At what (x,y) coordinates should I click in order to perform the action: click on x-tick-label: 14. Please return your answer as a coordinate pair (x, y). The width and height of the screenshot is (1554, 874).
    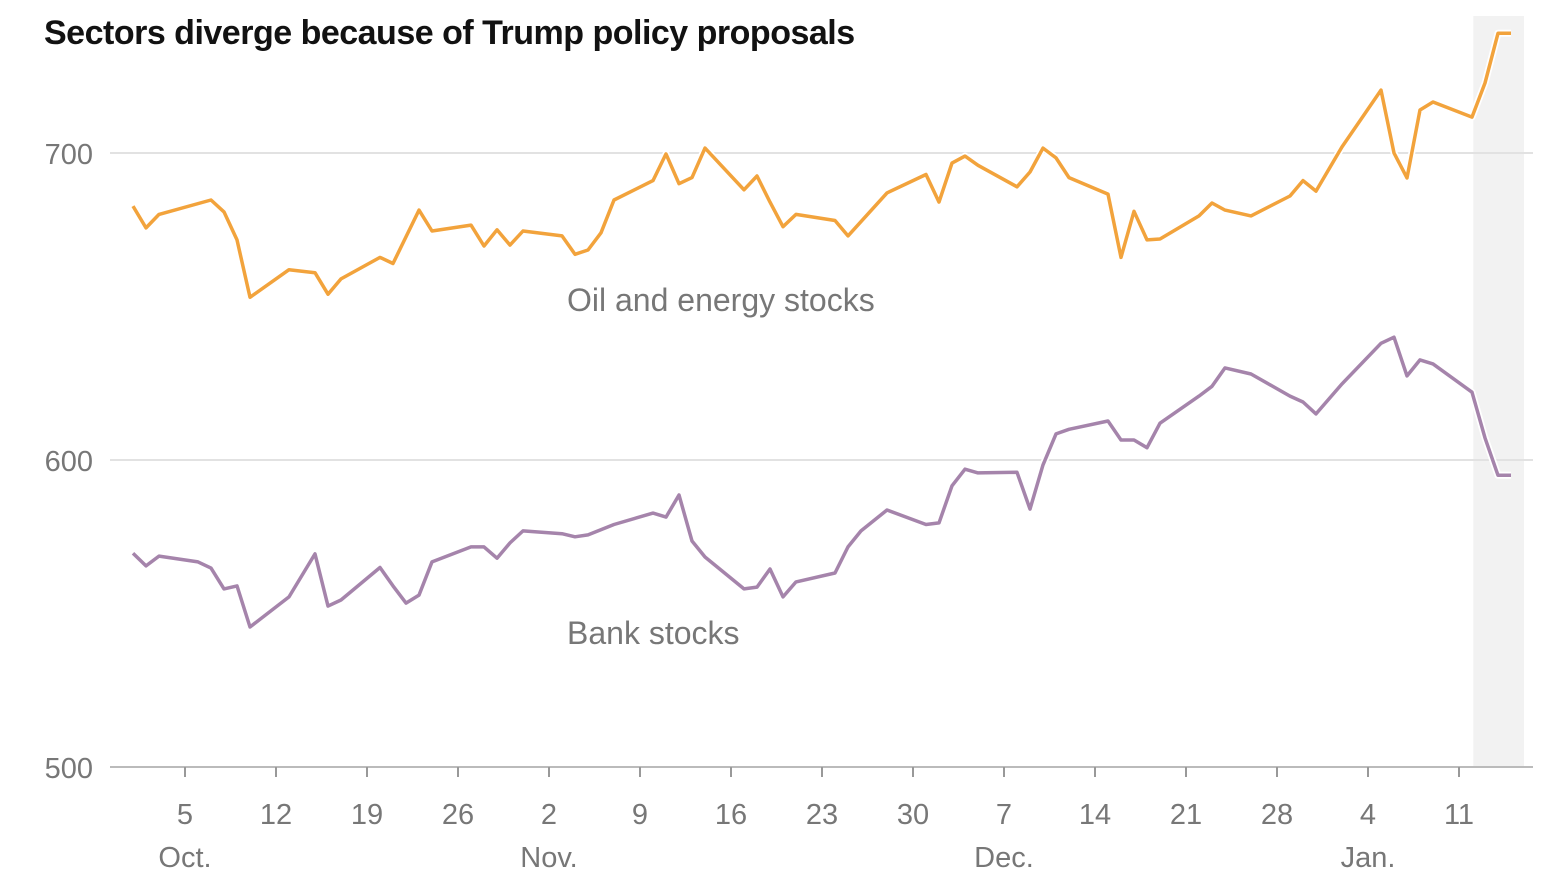
    Looking at the image, I should click on (1095, 815).